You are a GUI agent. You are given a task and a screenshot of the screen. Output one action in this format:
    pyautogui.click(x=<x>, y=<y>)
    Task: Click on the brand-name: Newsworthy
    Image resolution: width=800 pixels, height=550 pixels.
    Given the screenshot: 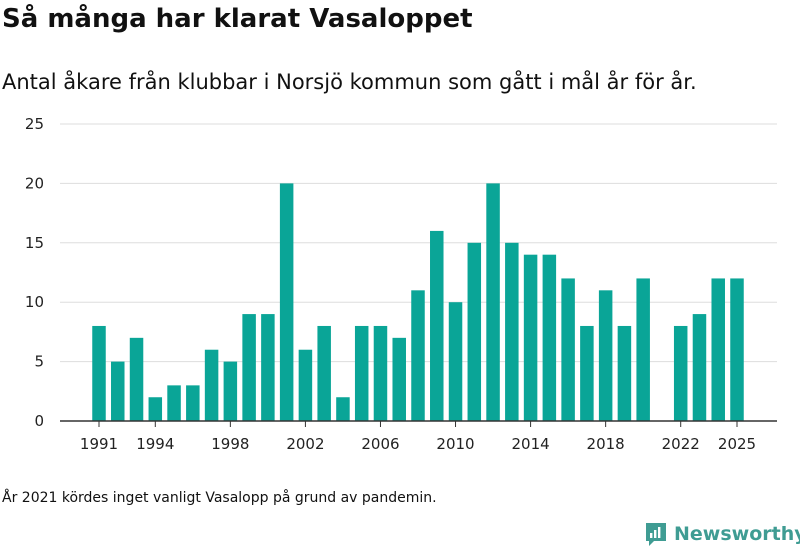 What is the action you would take?
    pyautogui.click(x=737, y=534)
    